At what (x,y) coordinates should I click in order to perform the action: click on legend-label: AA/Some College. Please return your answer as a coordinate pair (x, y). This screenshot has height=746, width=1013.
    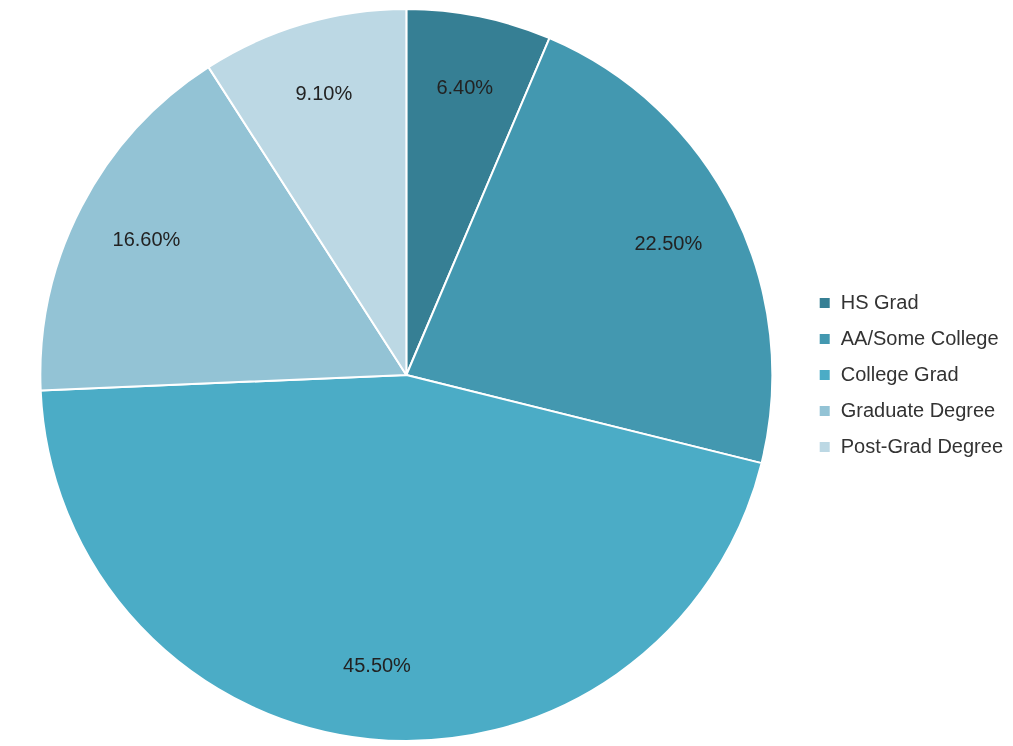
    Looking at the image, I should click on (919, 337).